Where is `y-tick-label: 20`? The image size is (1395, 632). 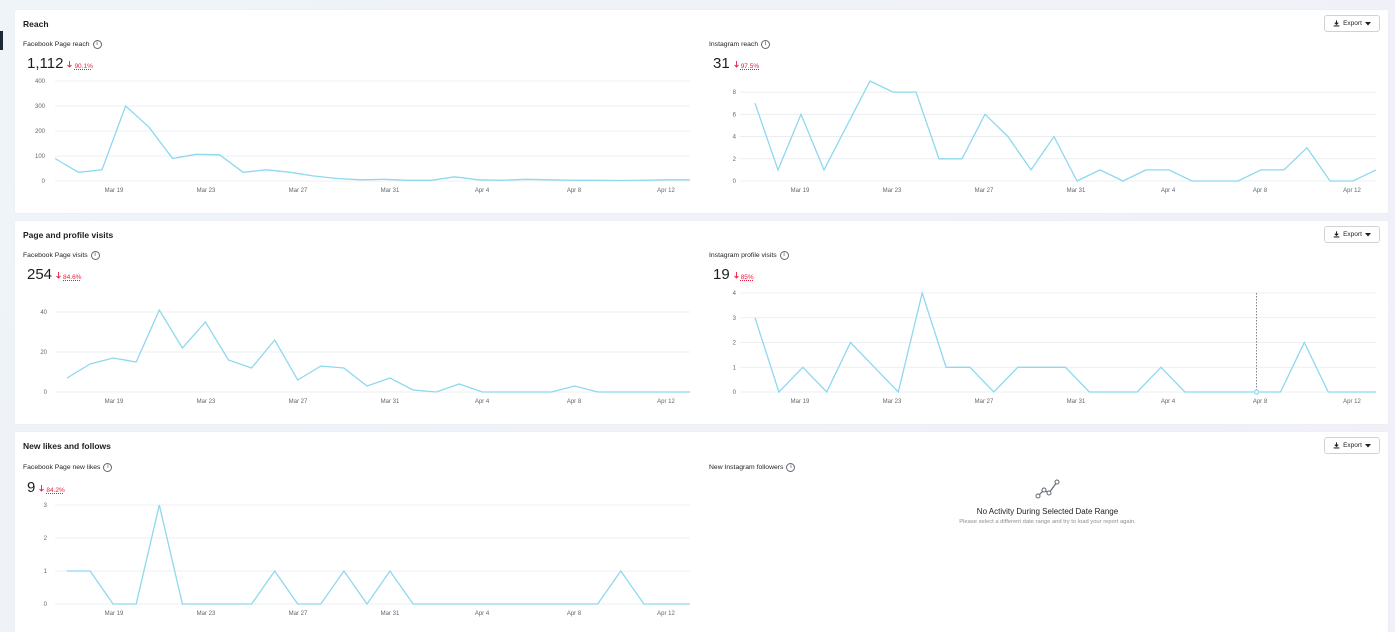 y-tick-label: 20 is located at coordinates (43, 353).